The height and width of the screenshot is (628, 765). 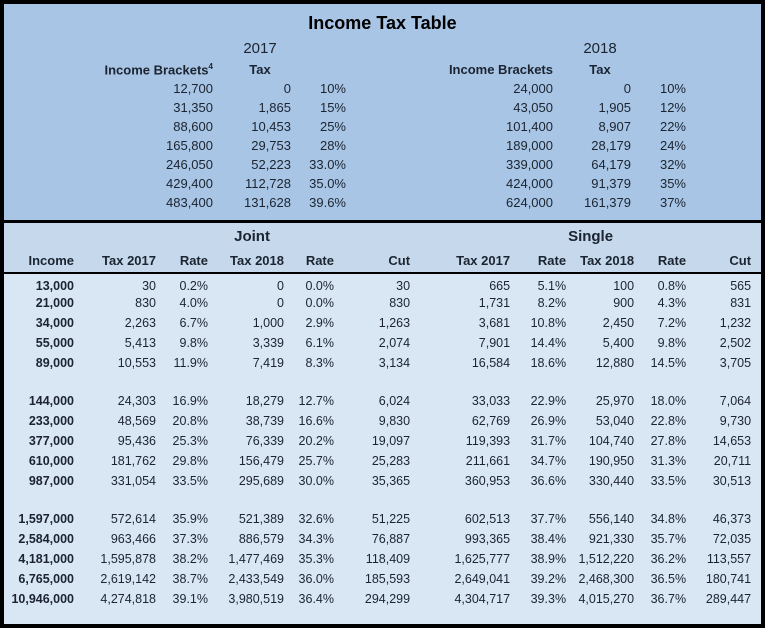 What do you see at coordinates (548, 559) in the screenshot?
I see `data-cell: 38.9%` at bounding box center [548, 559].